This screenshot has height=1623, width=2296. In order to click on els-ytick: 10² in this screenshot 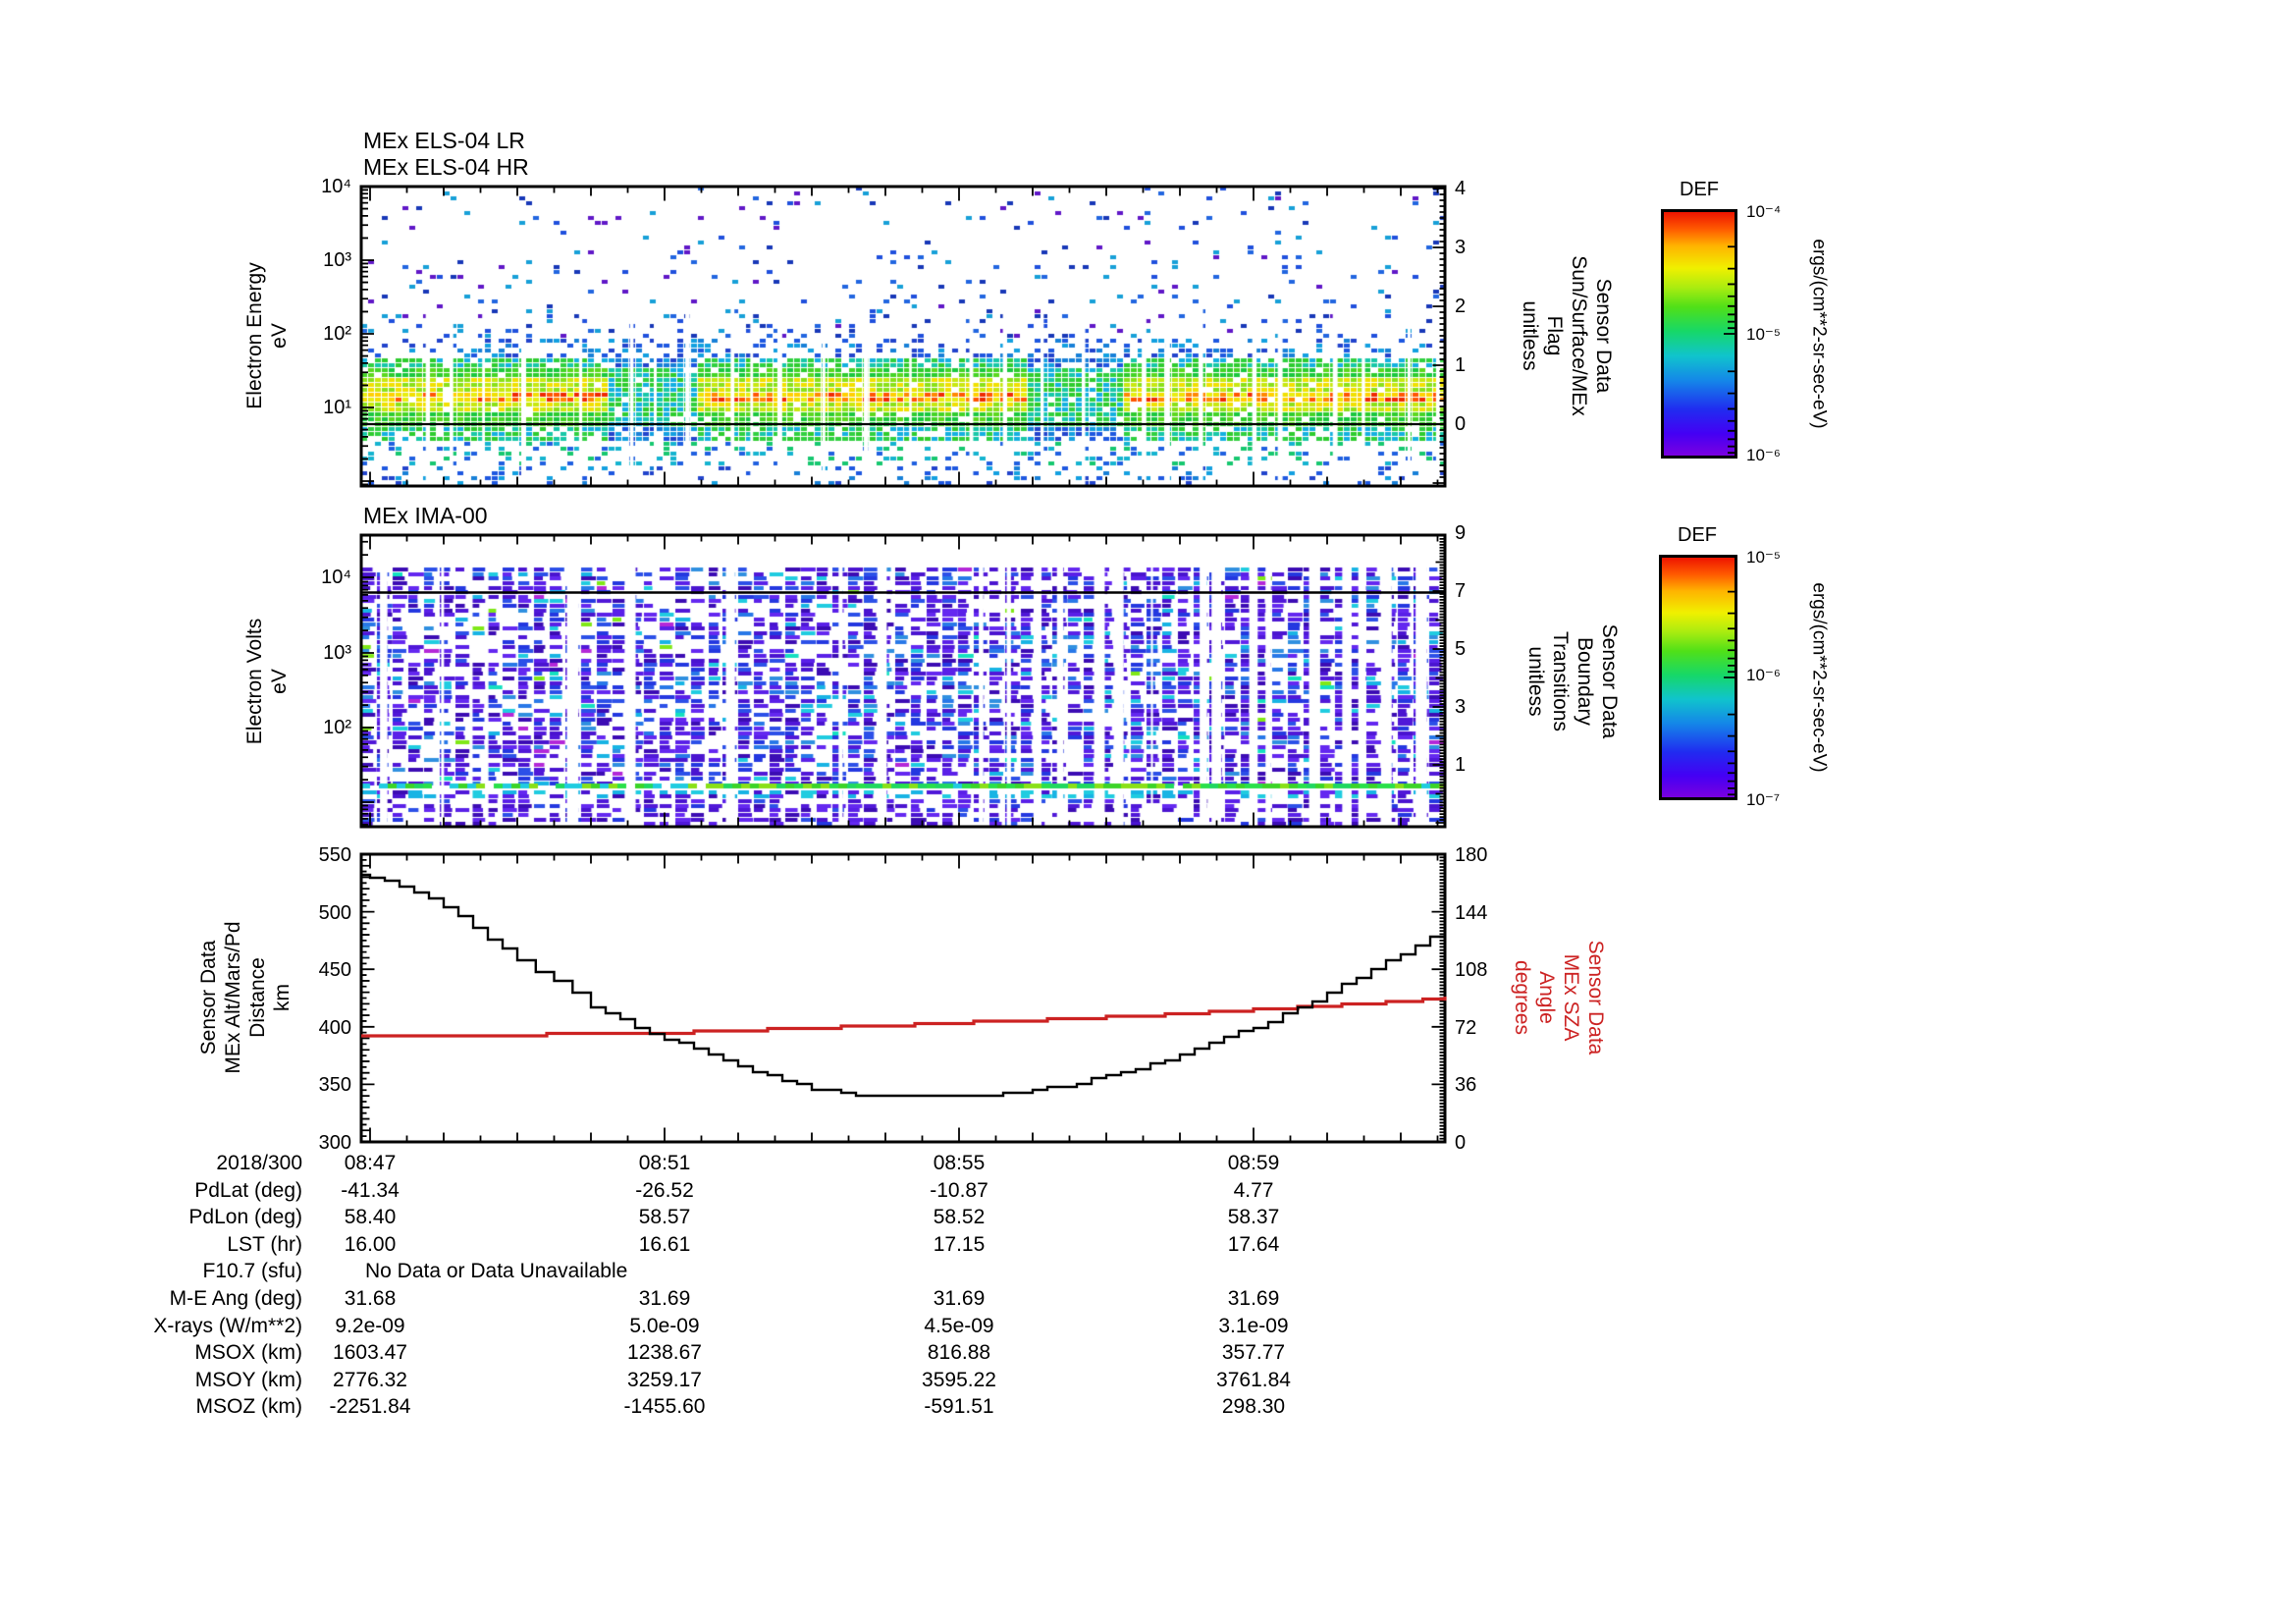, I will do `click(337, 334)`.